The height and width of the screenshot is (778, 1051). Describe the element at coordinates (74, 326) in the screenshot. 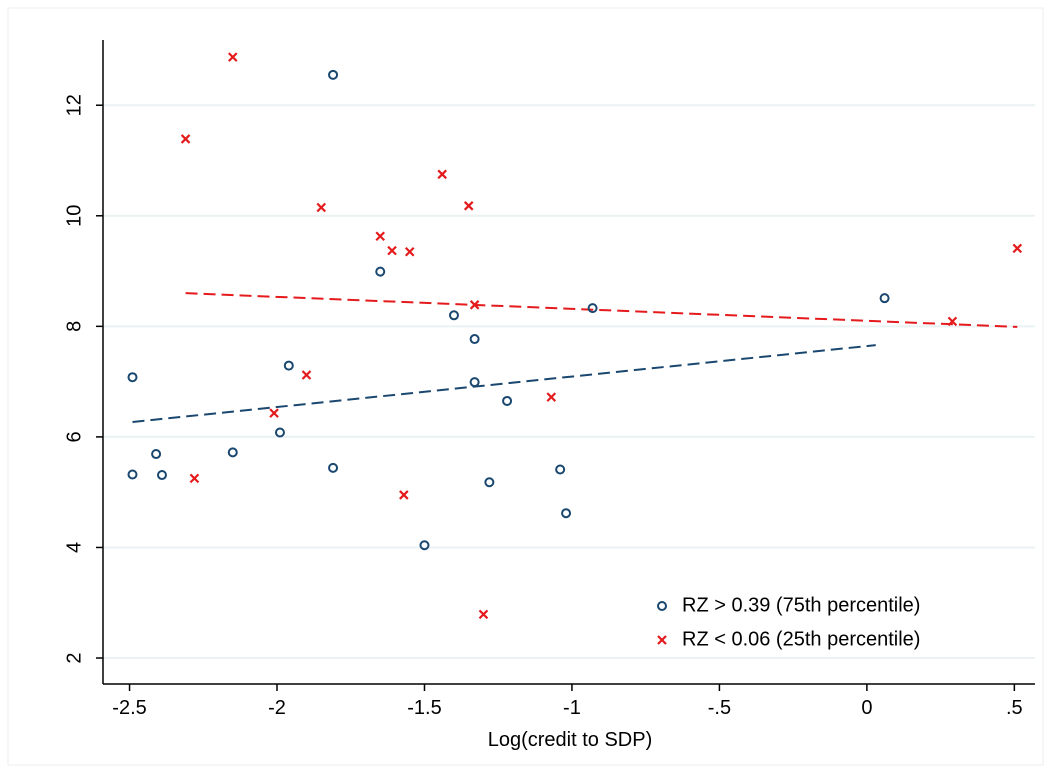

I see `y-tick-label: 8` at that location.